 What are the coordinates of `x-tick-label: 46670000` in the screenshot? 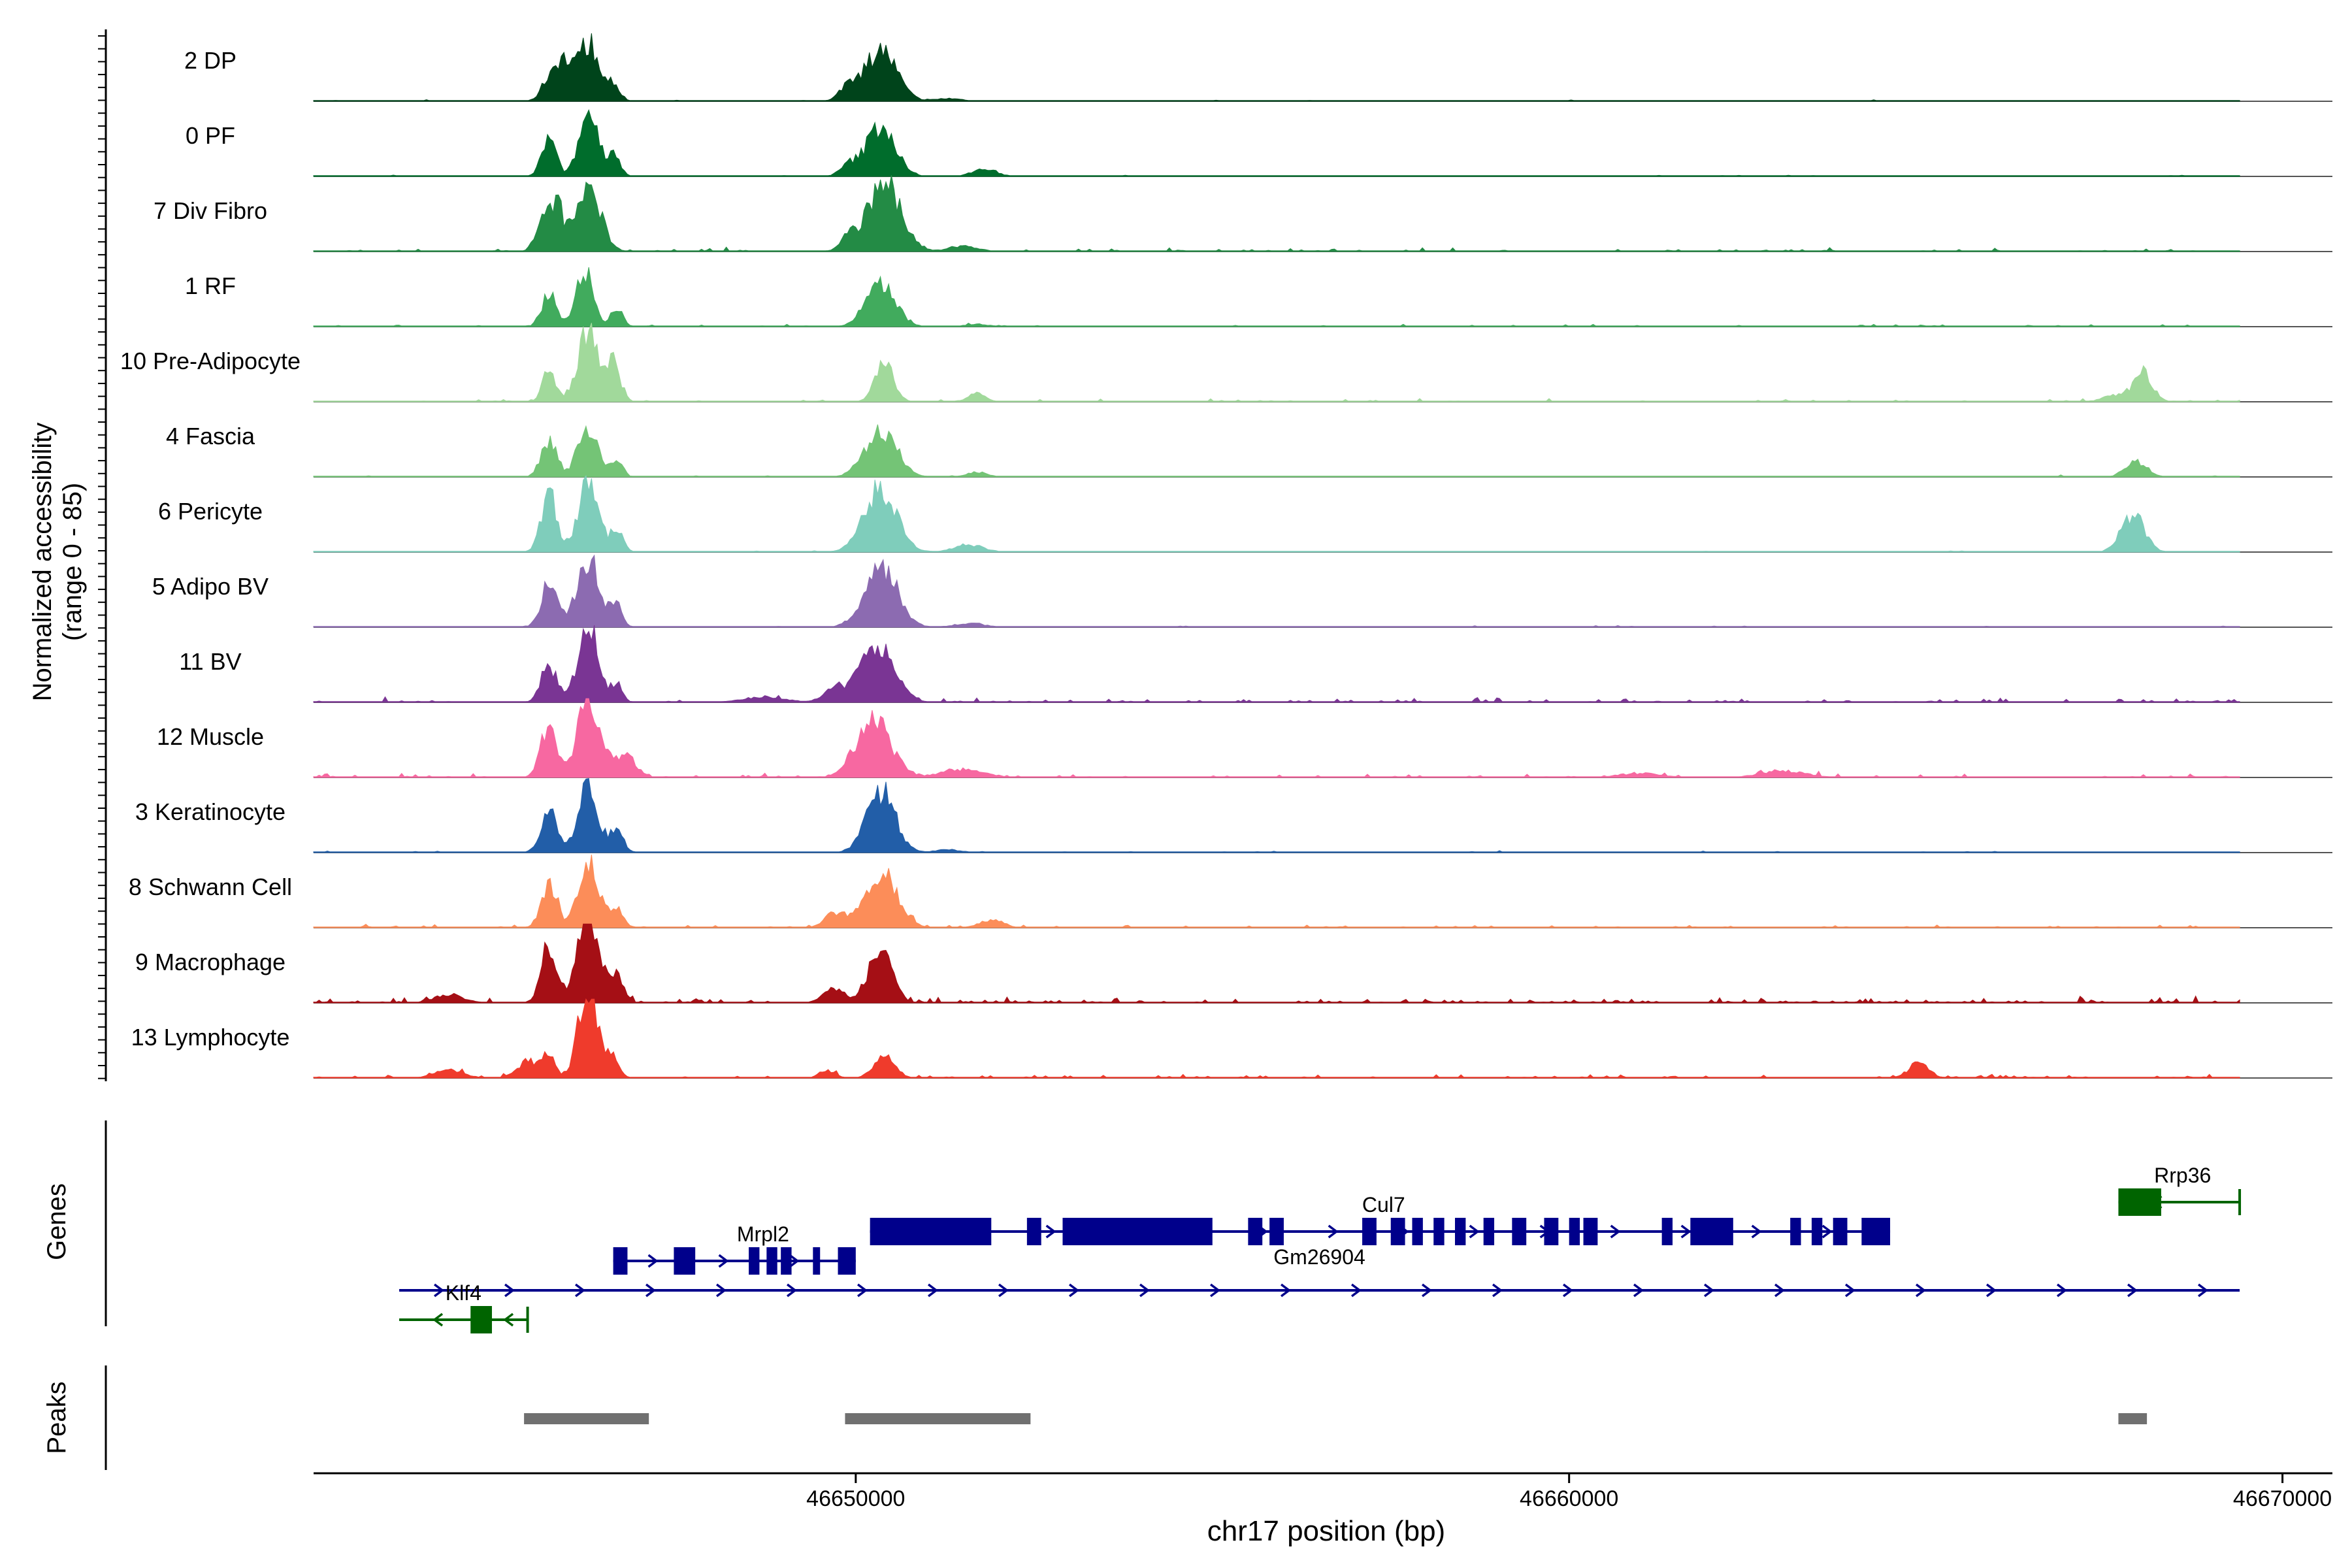 It's located at (2282, 1498).